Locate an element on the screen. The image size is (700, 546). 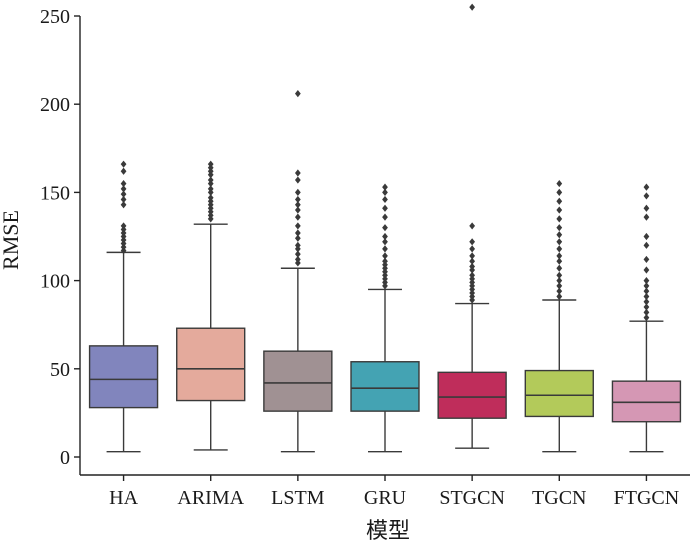
x-axis-title: 模型 is located at coordinates (388, 530).